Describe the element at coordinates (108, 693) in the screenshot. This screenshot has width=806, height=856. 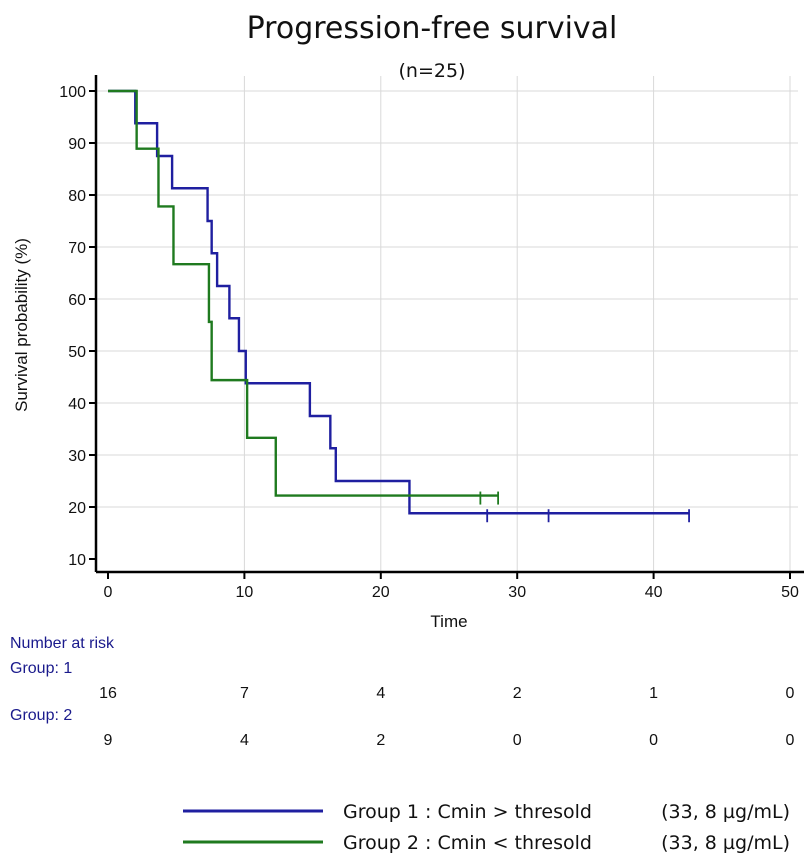
I see `risk-count: 16` at that location.